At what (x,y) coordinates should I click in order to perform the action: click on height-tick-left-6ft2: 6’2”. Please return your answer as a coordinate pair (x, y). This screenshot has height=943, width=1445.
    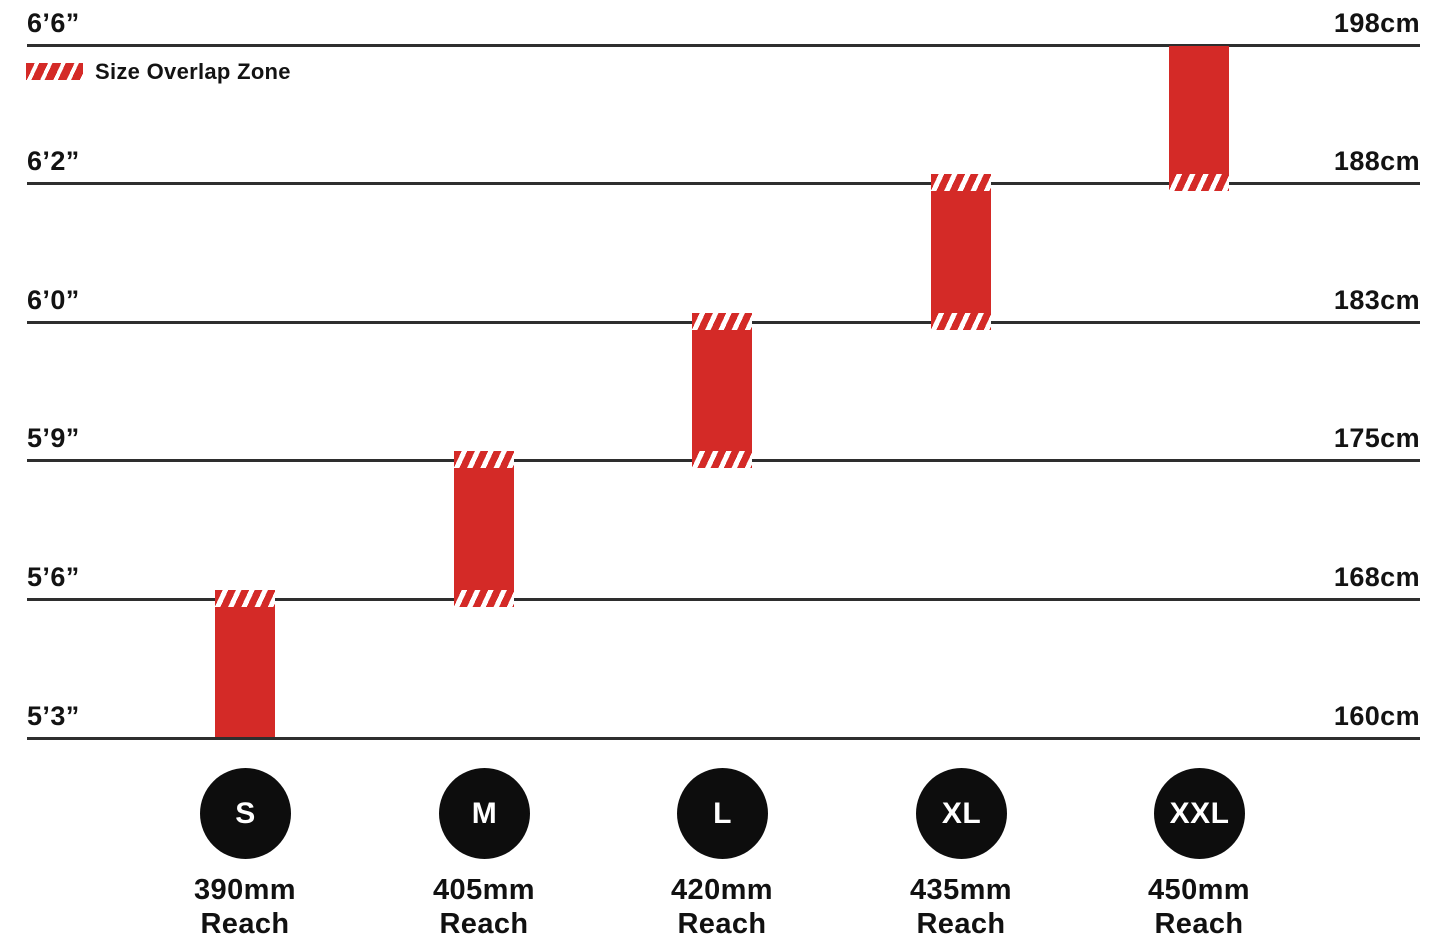
    Looking at the image, I should click on (53, 161).